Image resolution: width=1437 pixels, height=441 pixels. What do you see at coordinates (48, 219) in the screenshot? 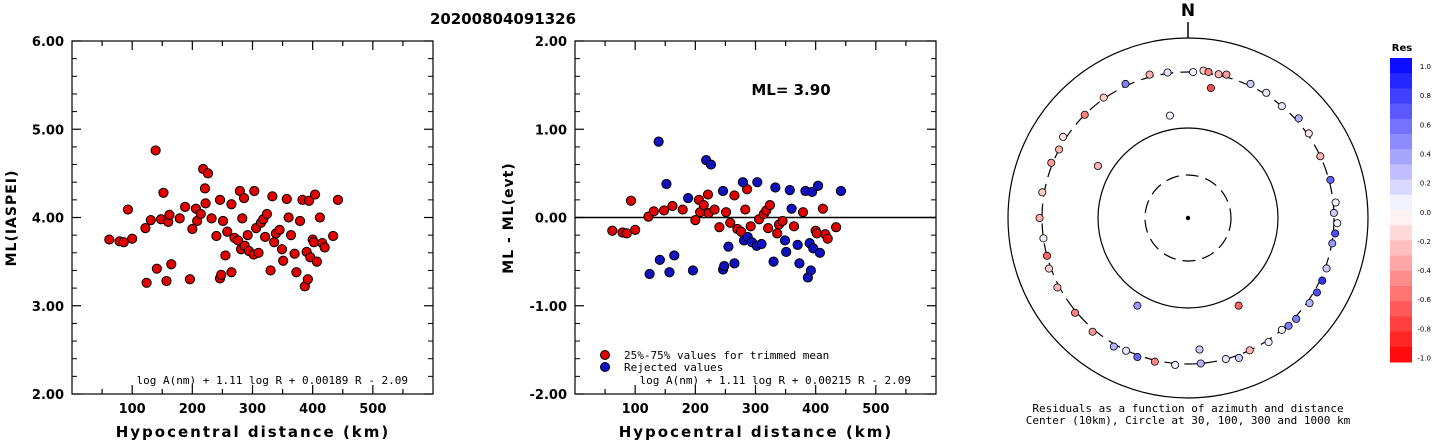
I see `left-y-tick-label: 4.00` at bounding box center [48, 219].